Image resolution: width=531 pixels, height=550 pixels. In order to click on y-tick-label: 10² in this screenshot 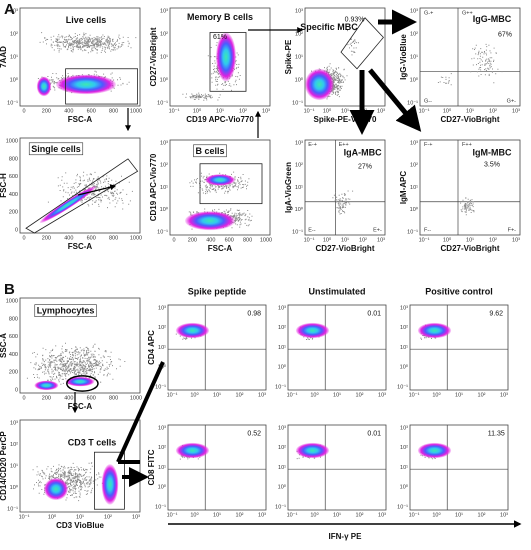, I will do `click(164, 34)`.